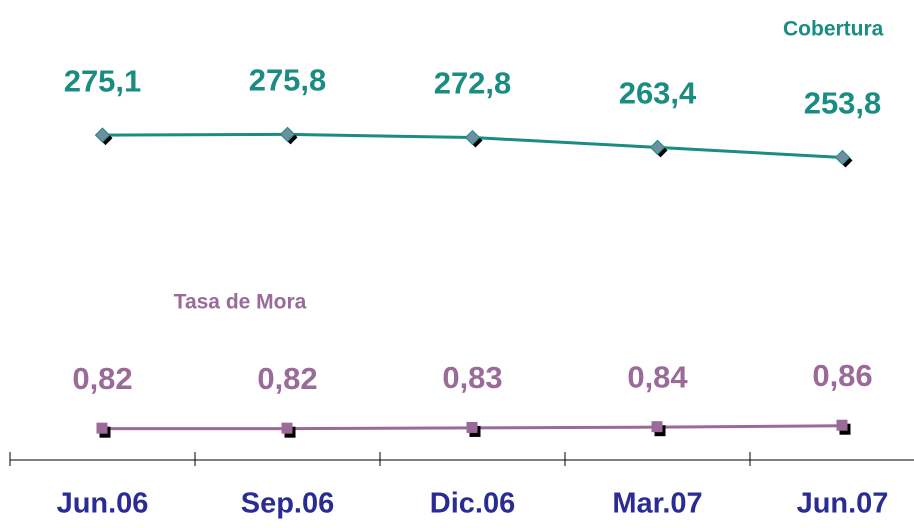 The width and height of the screenshot is (914, 528). I want to click on x-tick-label: Dic.06, so click(472, 504).